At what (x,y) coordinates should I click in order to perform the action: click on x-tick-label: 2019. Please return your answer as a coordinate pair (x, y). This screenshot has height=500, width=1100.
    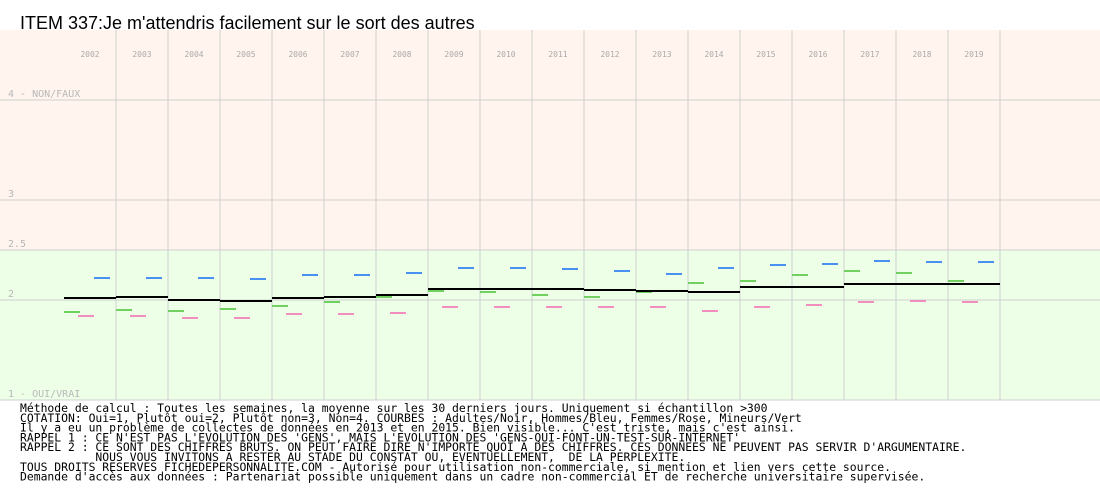
    Looking at the image, I should click on (973, 54).